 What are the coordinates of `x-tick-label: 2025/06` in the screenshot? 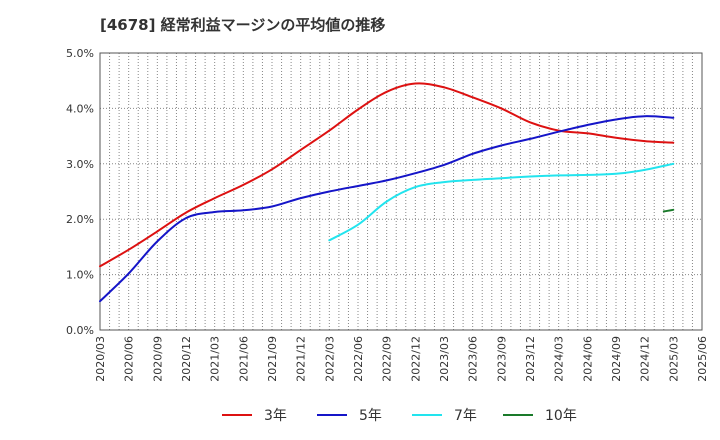 It's located at (702, 359).